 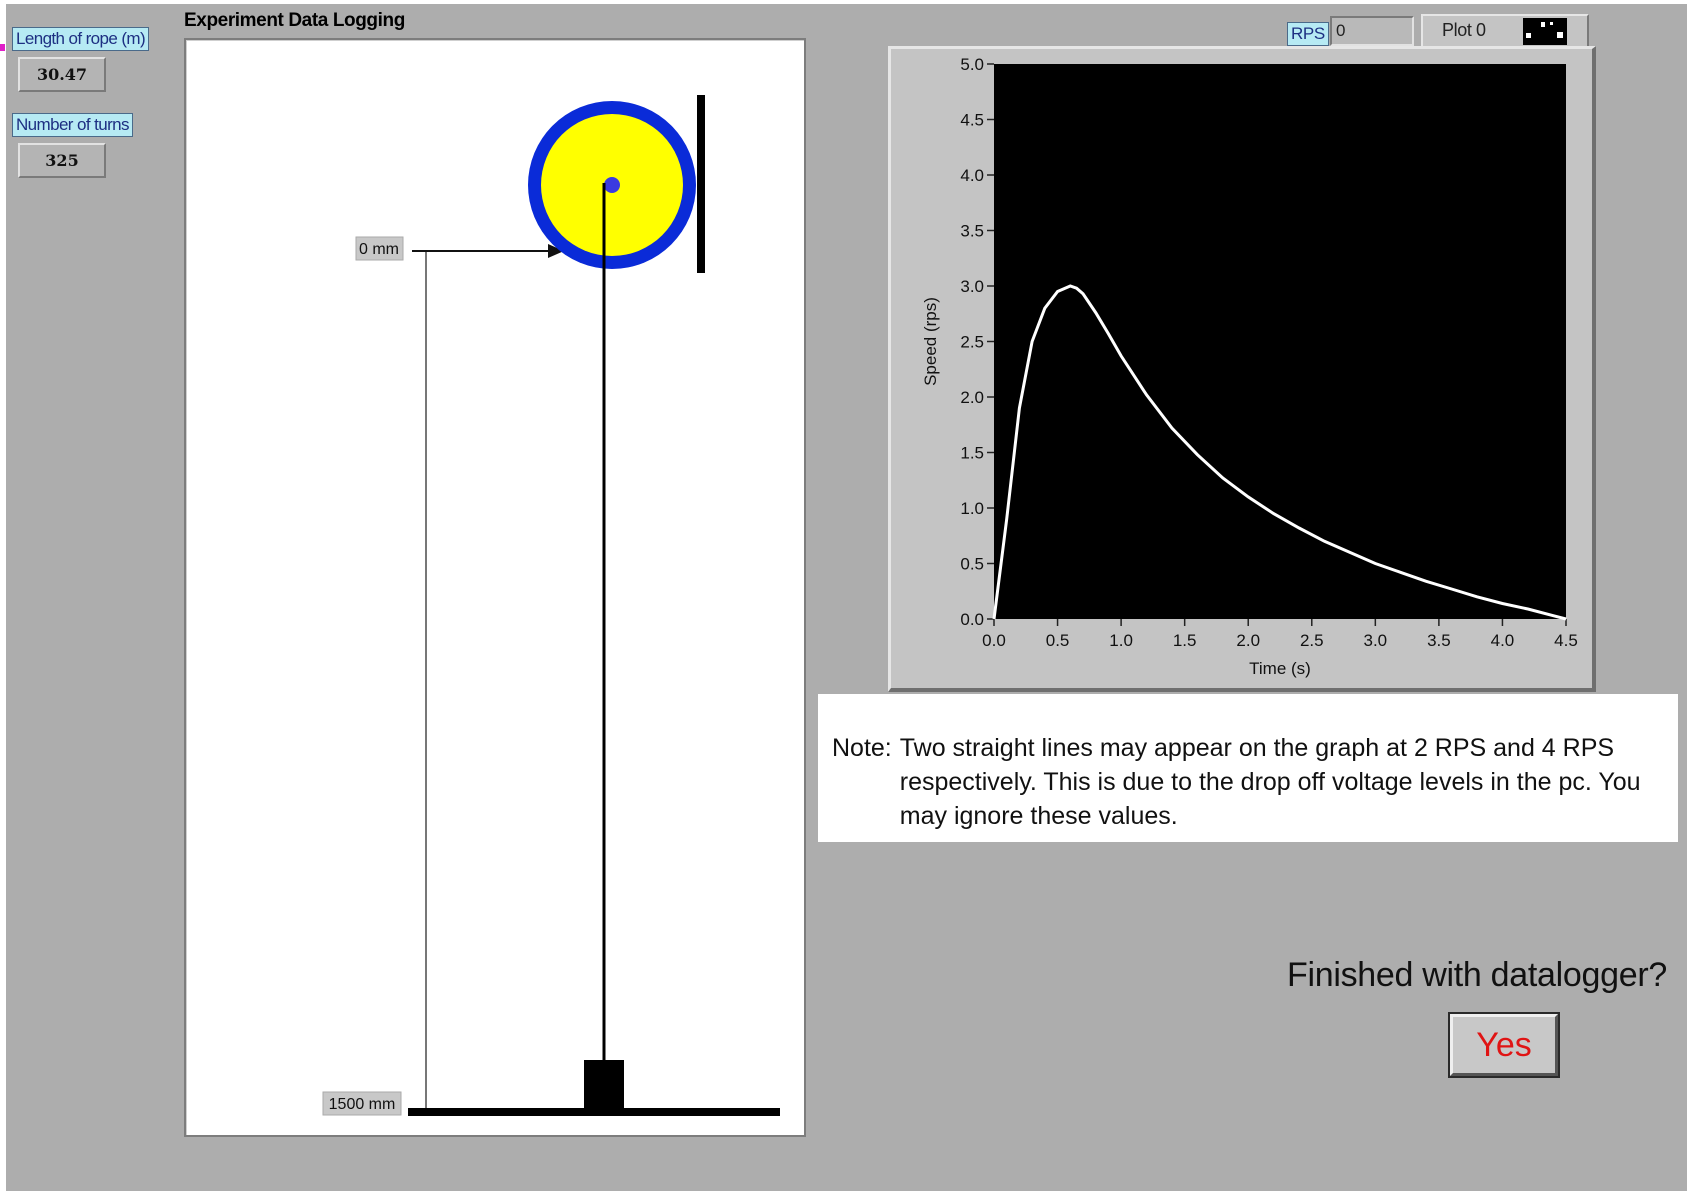 What do you see at coordinates (994, 640) in the screenshot?
I see `x-tick-label: 0.0` at bounding box center [994, 640].